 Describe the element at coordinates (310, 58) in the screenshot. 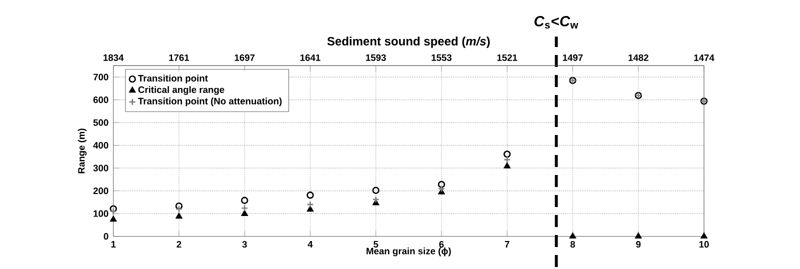

I see `text: 1641` at that location.